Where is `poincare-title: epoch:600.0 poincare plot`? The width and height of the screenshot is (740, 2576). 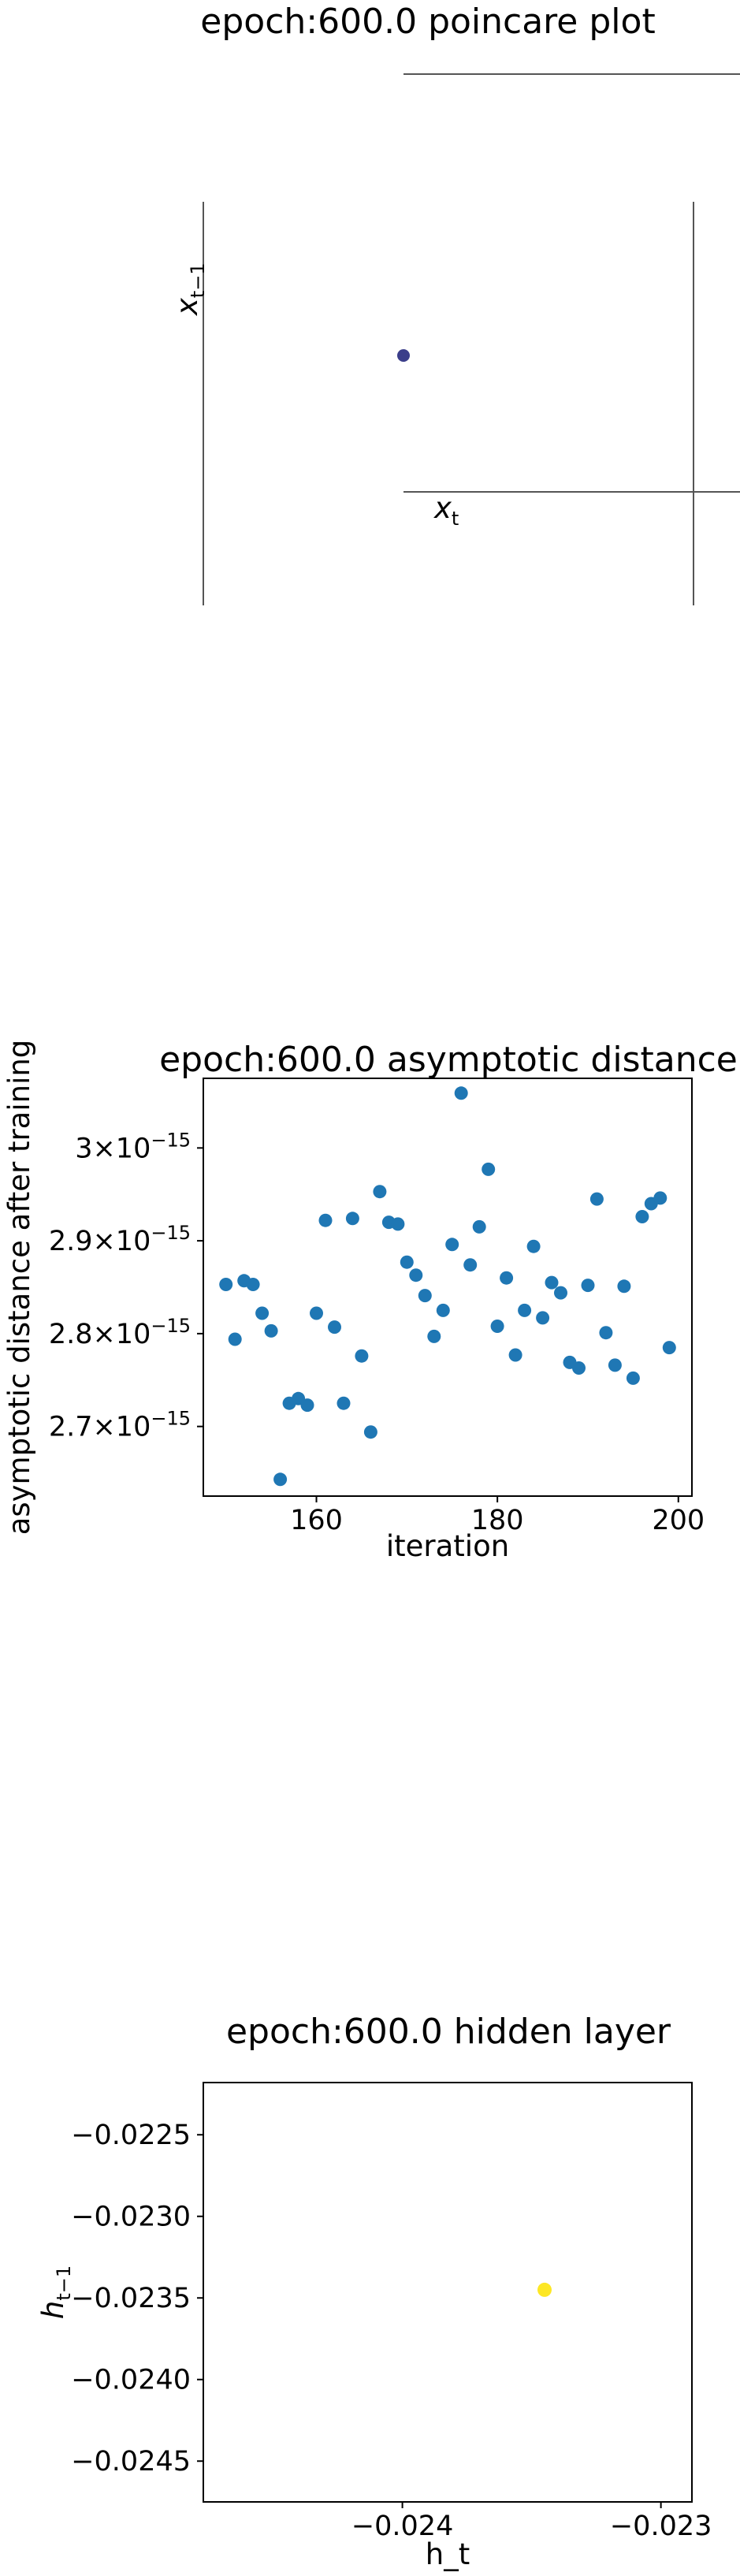 poincare-title: epoch:600.0 poincare plot is located at coordinates (427, 22).